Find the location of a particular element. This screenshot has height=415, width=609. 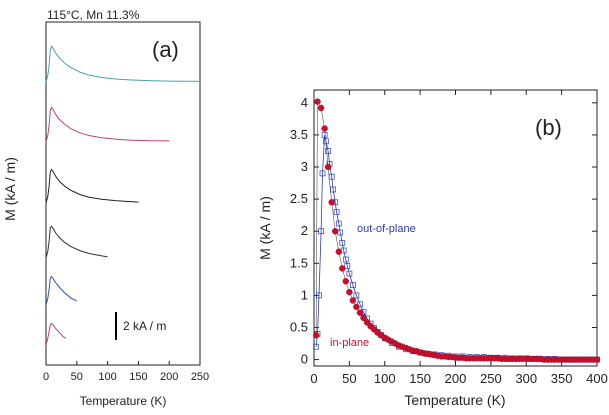

panel-b-y-tick-label: 0 is located at coordinates (304, 359).